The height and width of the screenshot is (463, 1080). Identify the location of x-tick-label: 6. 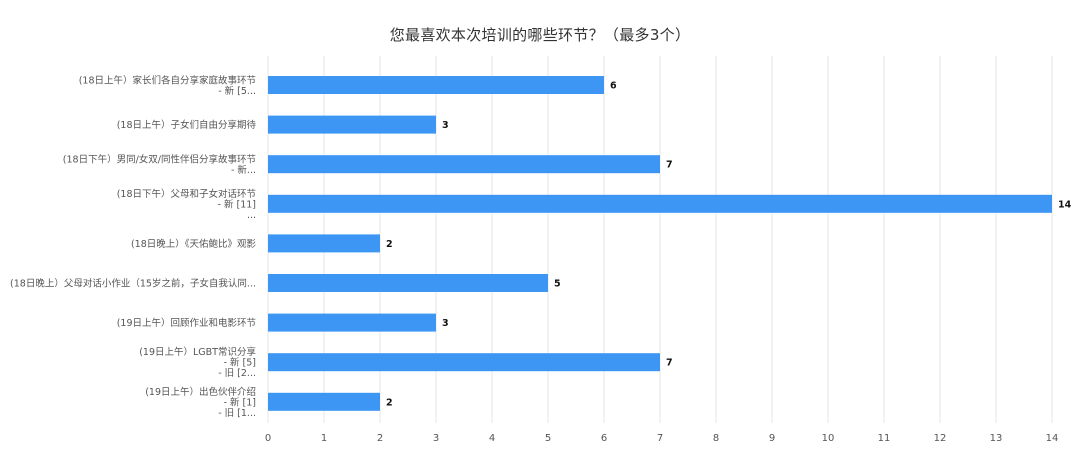
(604, 438).